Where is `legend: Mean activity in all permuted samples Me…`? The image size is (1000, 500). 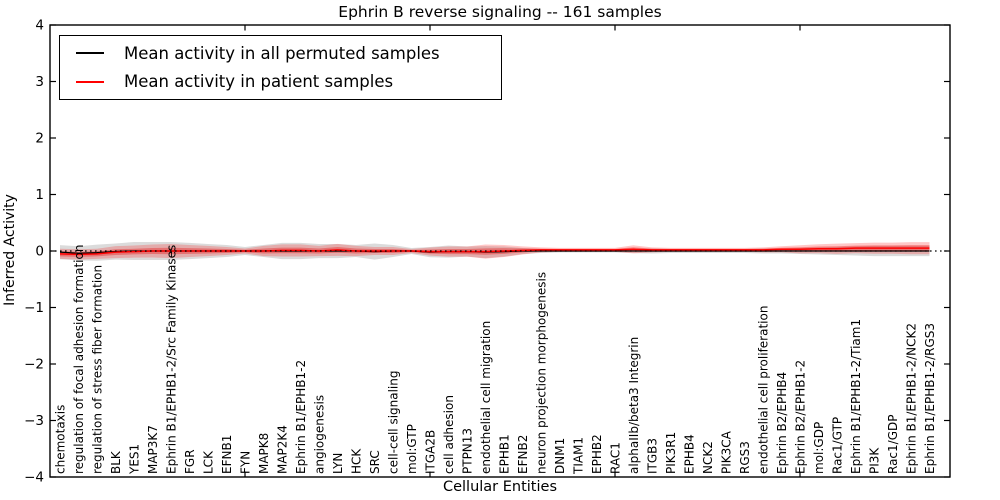
legend: Mean activity in all permuted samples Me… is located at coordinates (280, 67).